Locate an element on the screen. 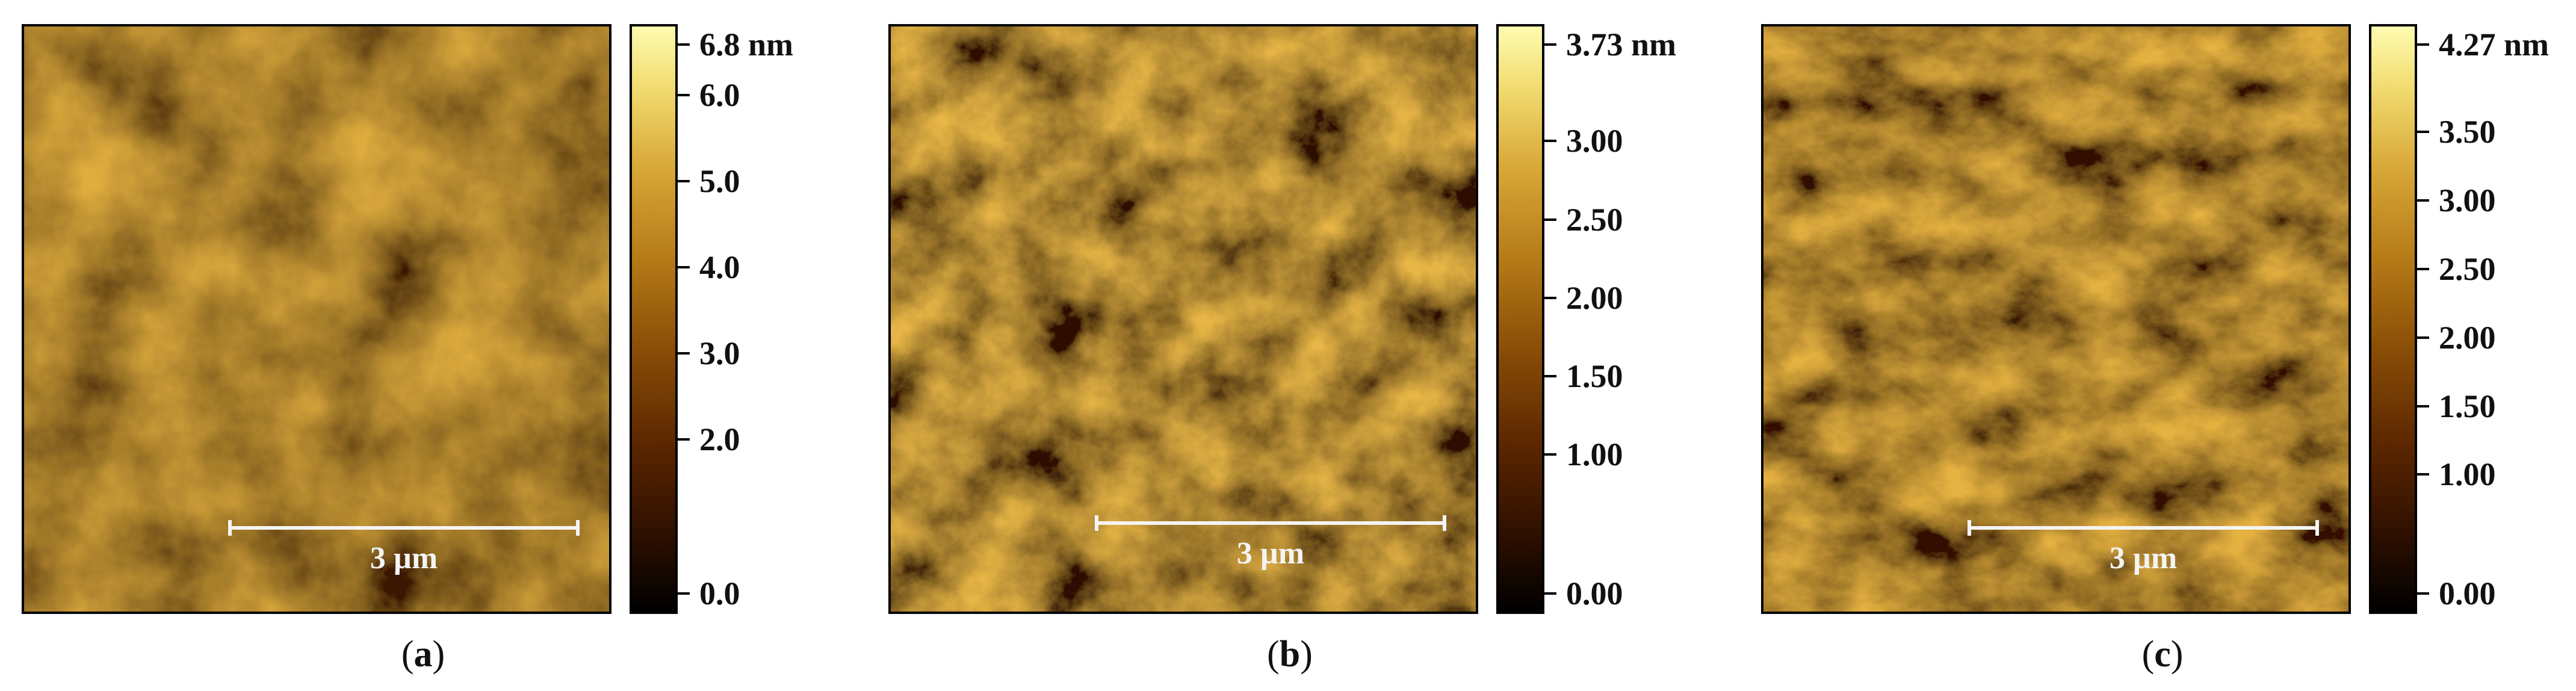 The height and width of the screenshot is (691, 2576). colorbar-tick-label: 2.0 is located at coordinates (720, 439).